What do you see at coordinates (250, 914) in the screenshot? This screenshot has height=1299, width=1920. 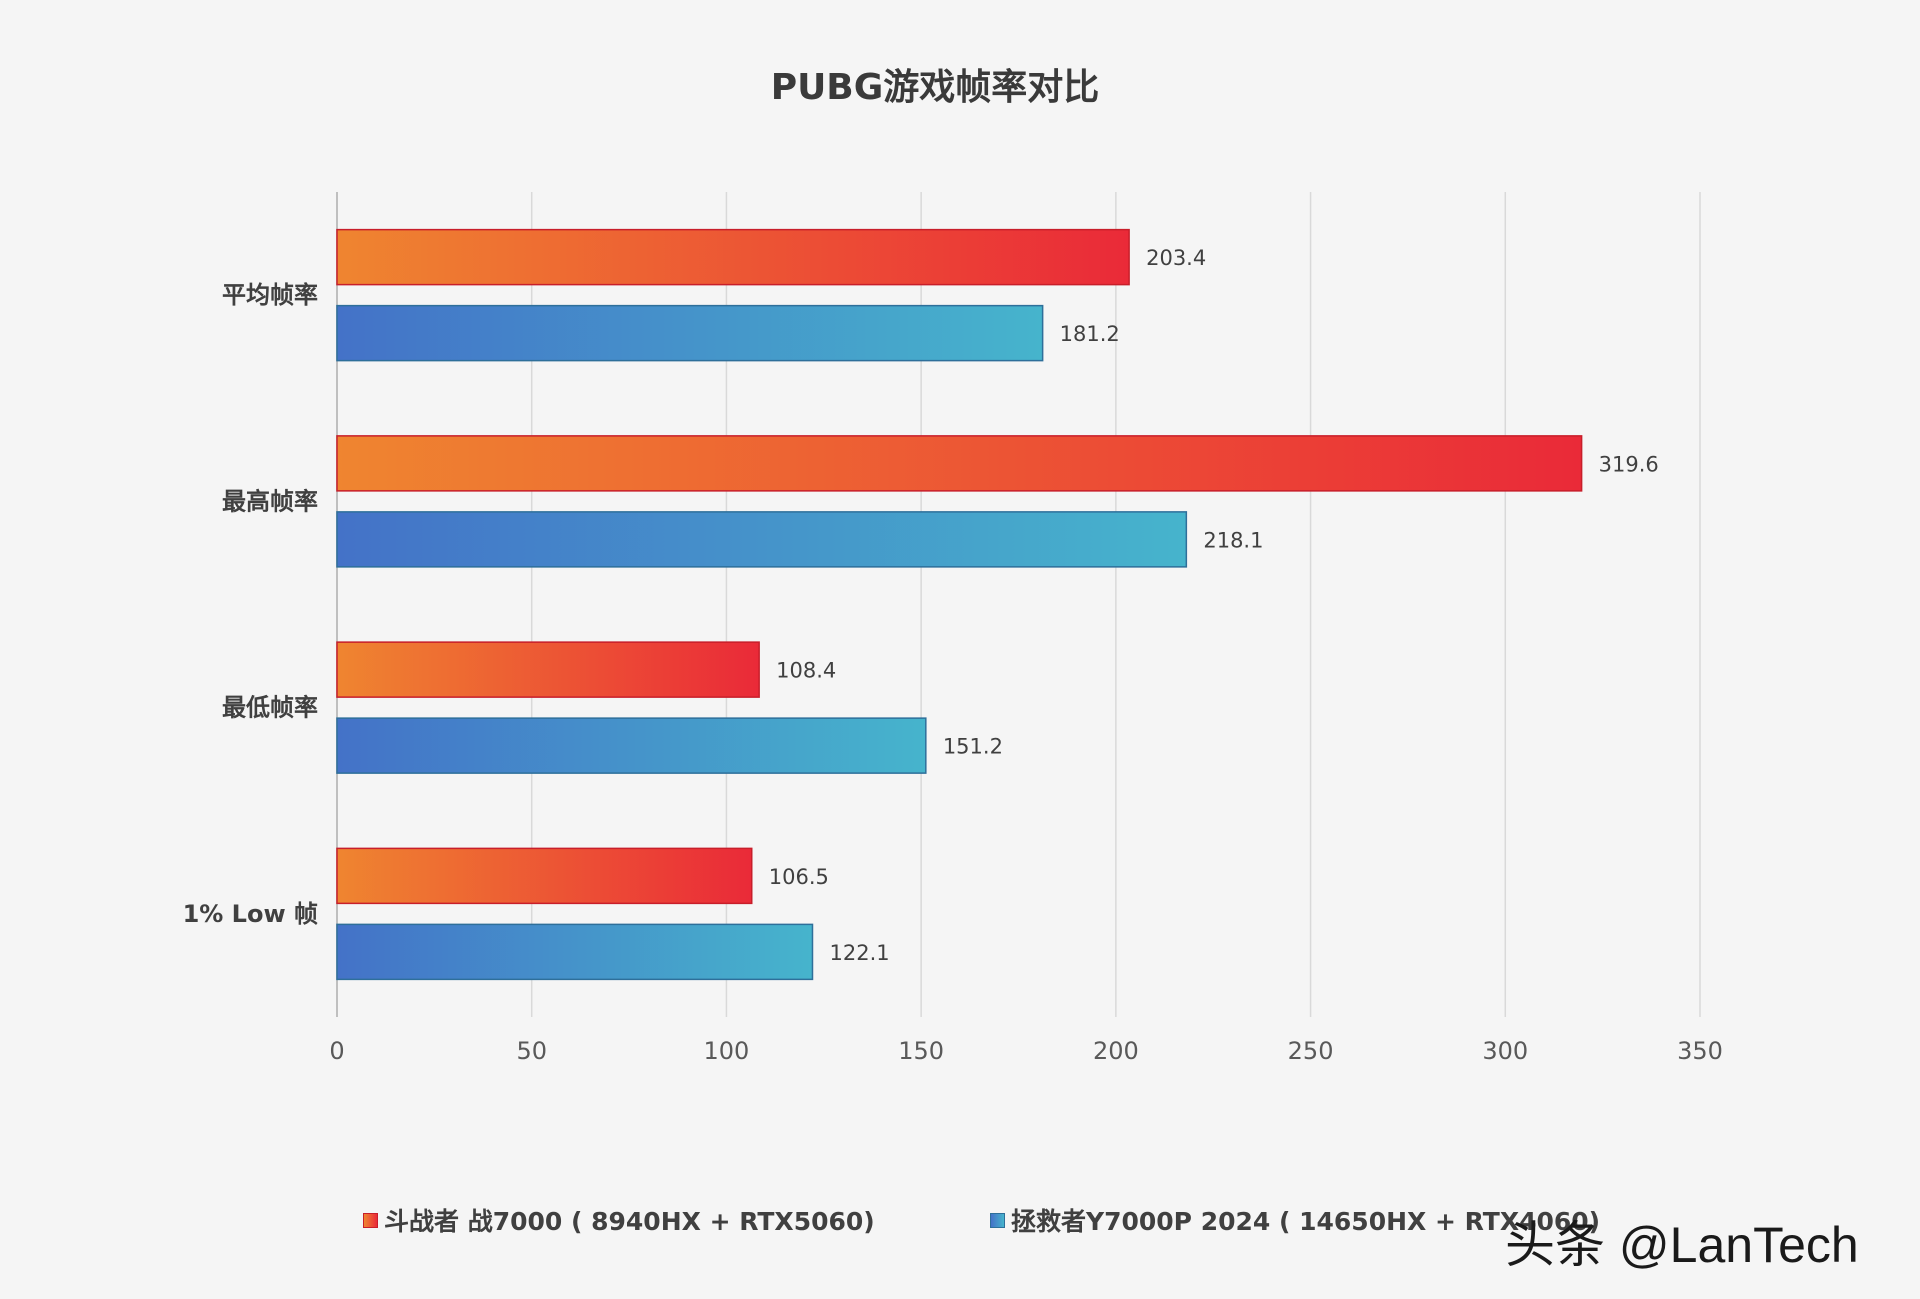 I see `category-label: 1% Low 帧` at bounding box center [250, 914].